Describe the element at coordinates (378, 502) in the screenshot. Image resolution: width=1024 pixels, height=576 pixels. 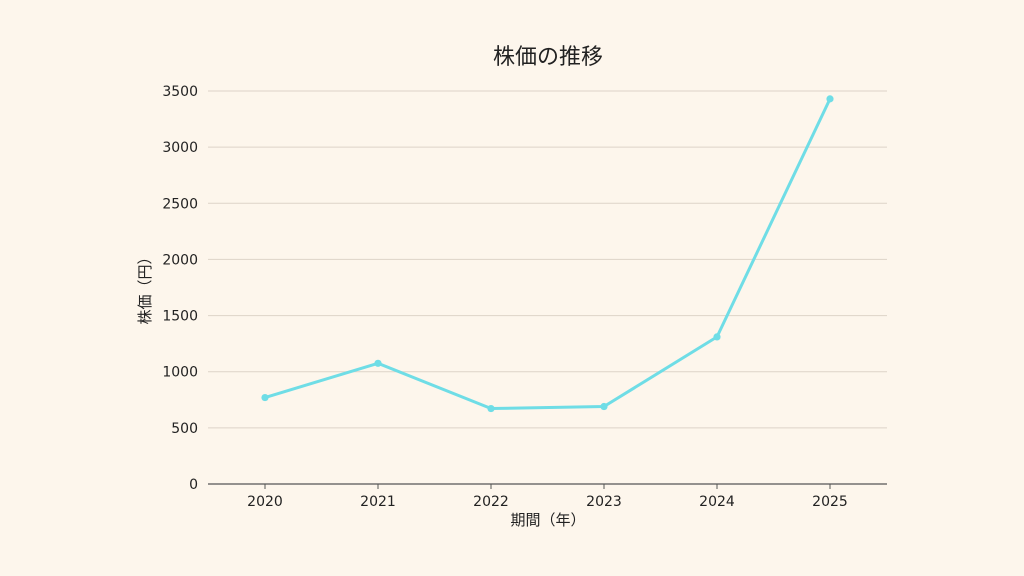
I see `x-tick-label: 2021` at that location.